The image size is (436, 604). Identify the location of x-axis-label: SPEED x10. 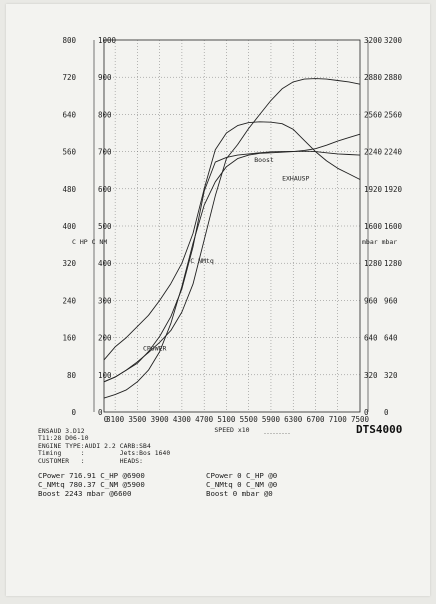
(231, 430).